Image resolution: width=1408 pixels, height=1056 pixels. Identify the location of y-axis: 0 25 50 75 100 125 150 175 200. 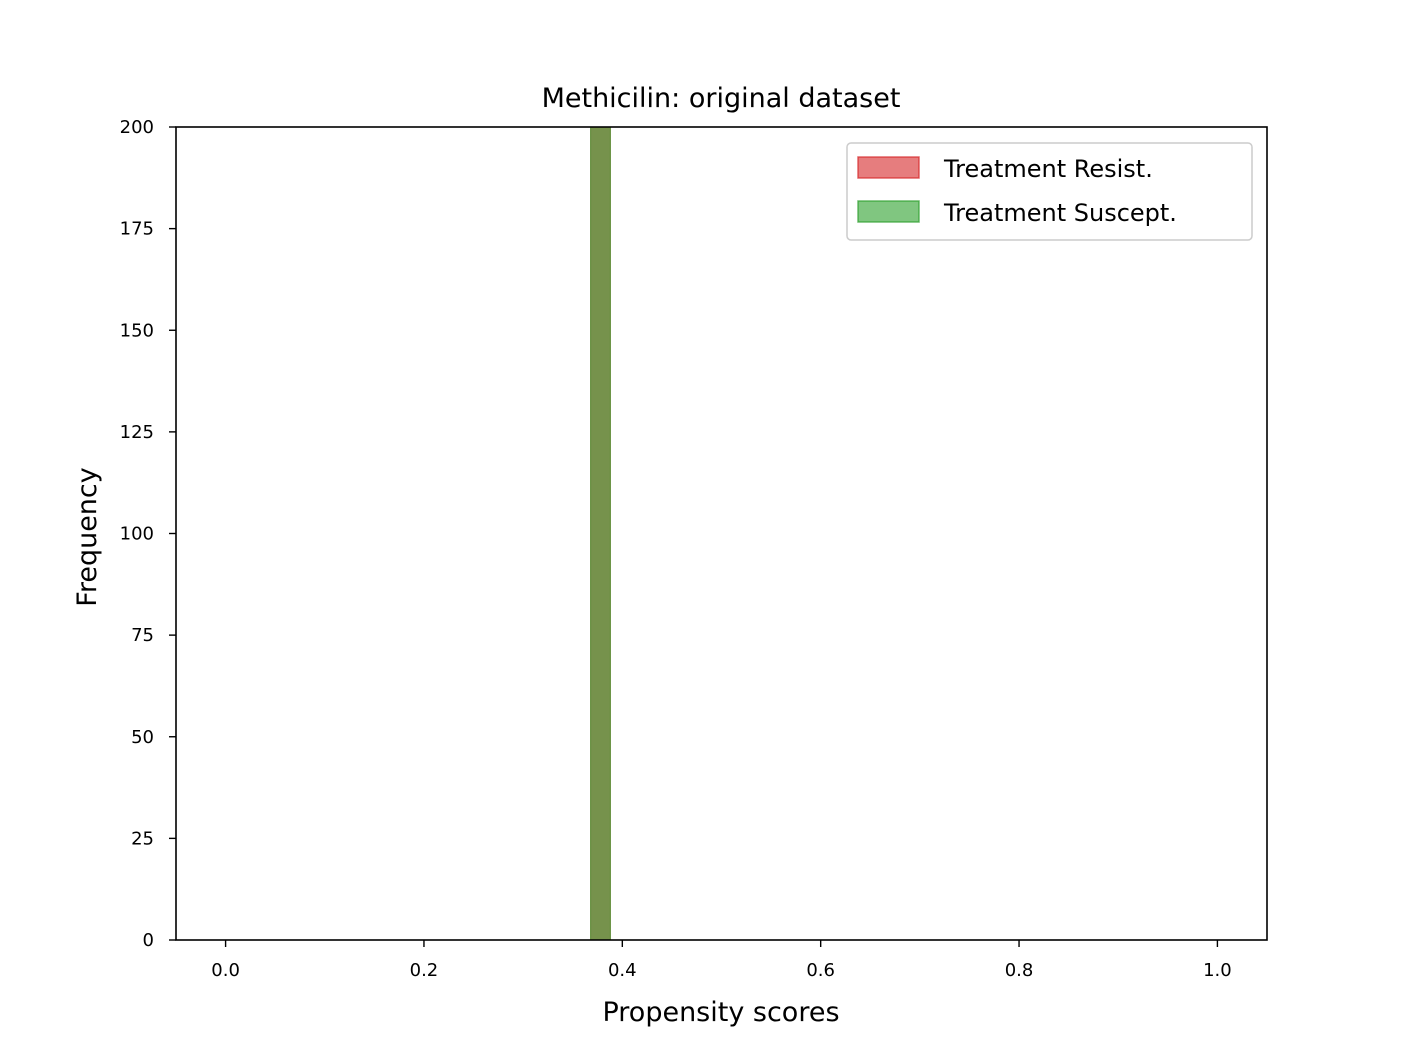
(148, 534).